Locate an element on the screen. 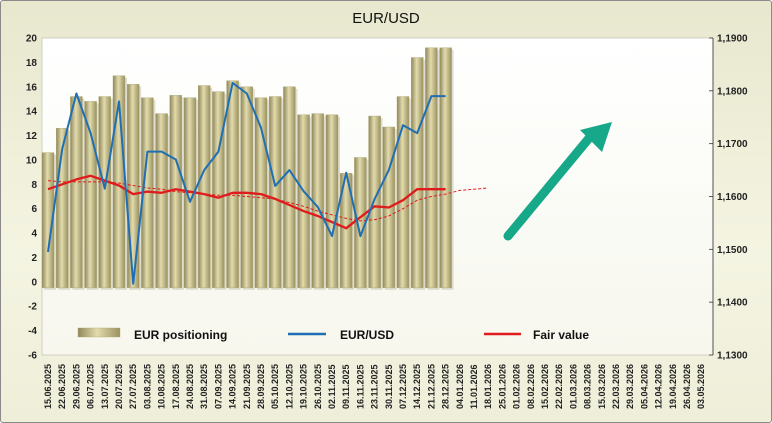 The height and width of the screenshot is (423, 772). x-axis-date-label: 01.03.2026 is located at coordinates (573, 386).